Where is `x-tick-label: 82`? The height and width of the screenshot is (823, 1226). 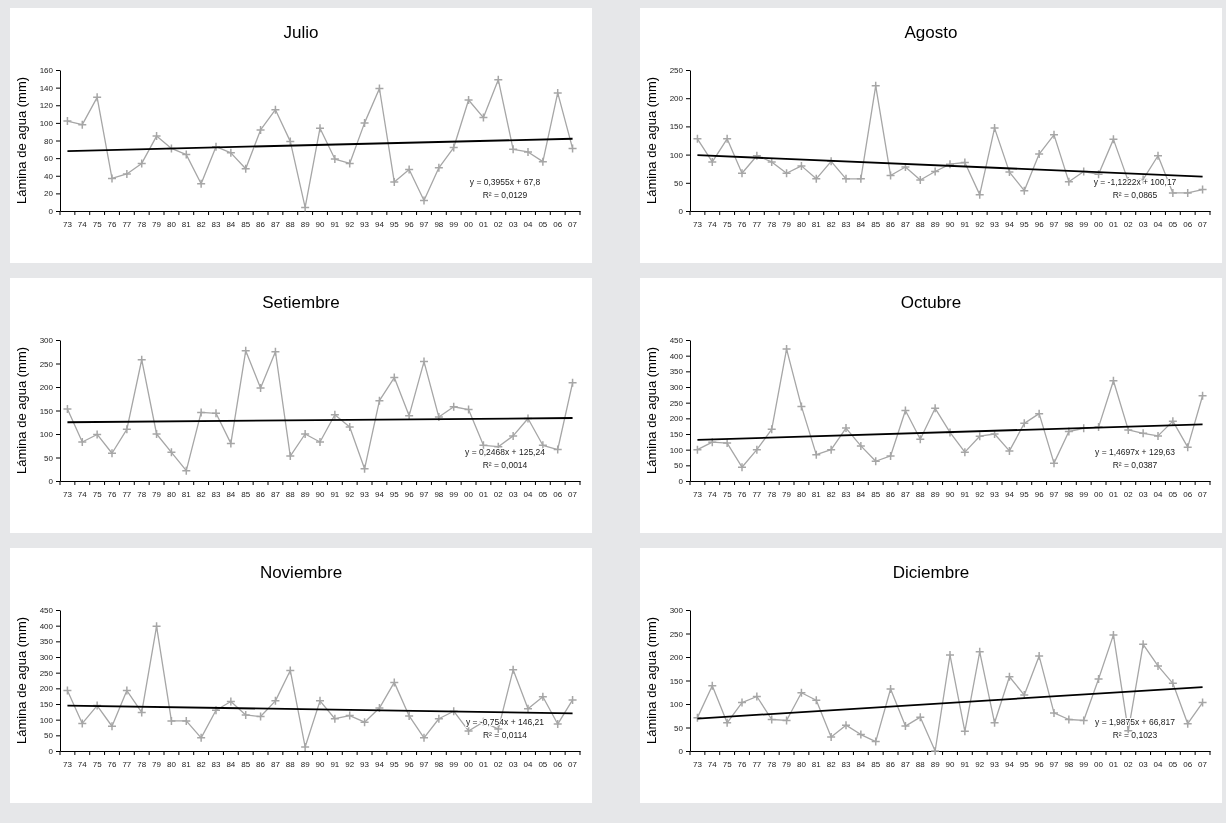
x-tick-label: 82 is located at coordinates (831, 494).